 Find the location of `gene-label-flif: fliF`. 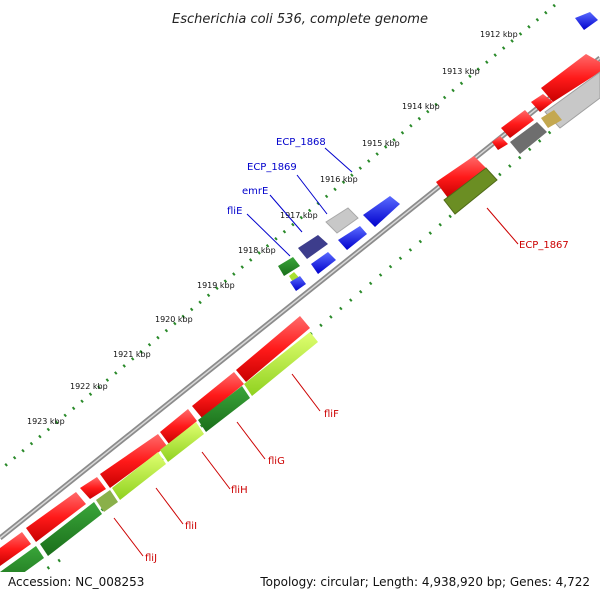

gene-label-flif: fliF is located at coordinates (331, 414).